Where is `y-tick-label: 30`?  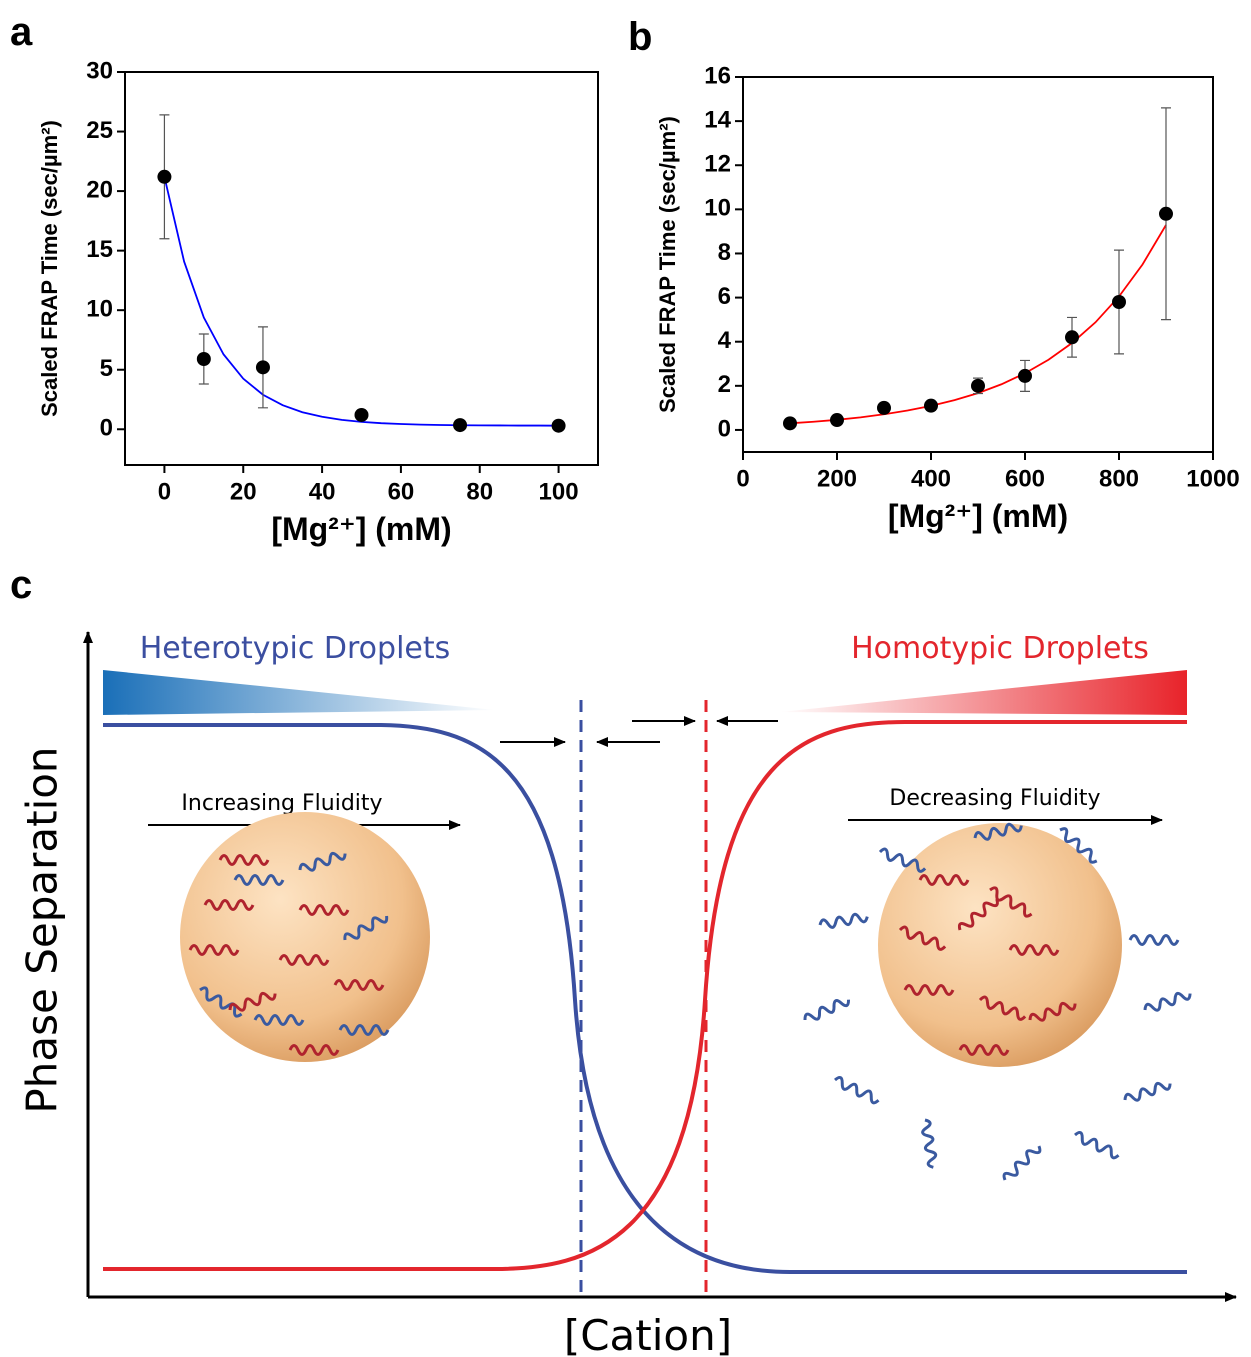 y-tick-label: 30 is located at coordinates (99, 70).